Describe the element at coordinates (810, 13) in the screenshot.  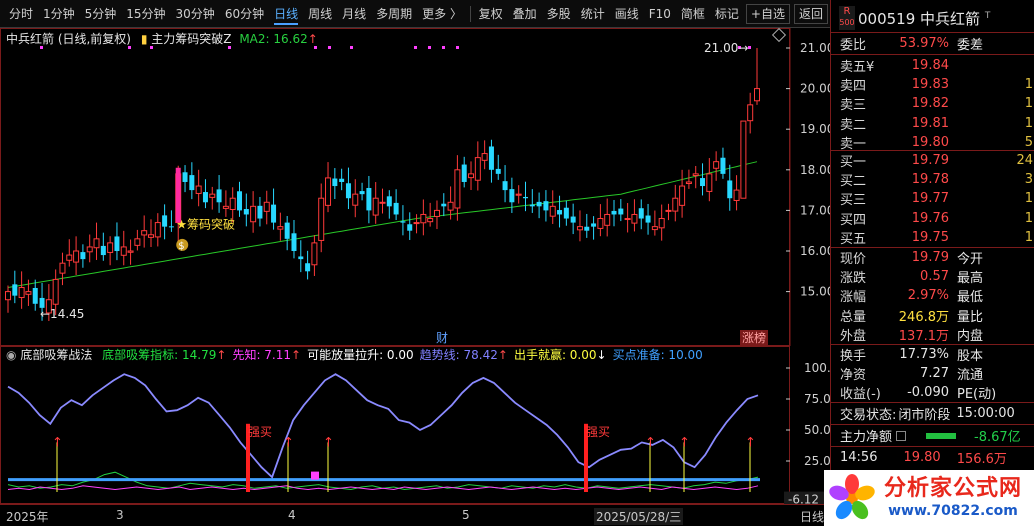
I see `back-button: 返回` at that location.